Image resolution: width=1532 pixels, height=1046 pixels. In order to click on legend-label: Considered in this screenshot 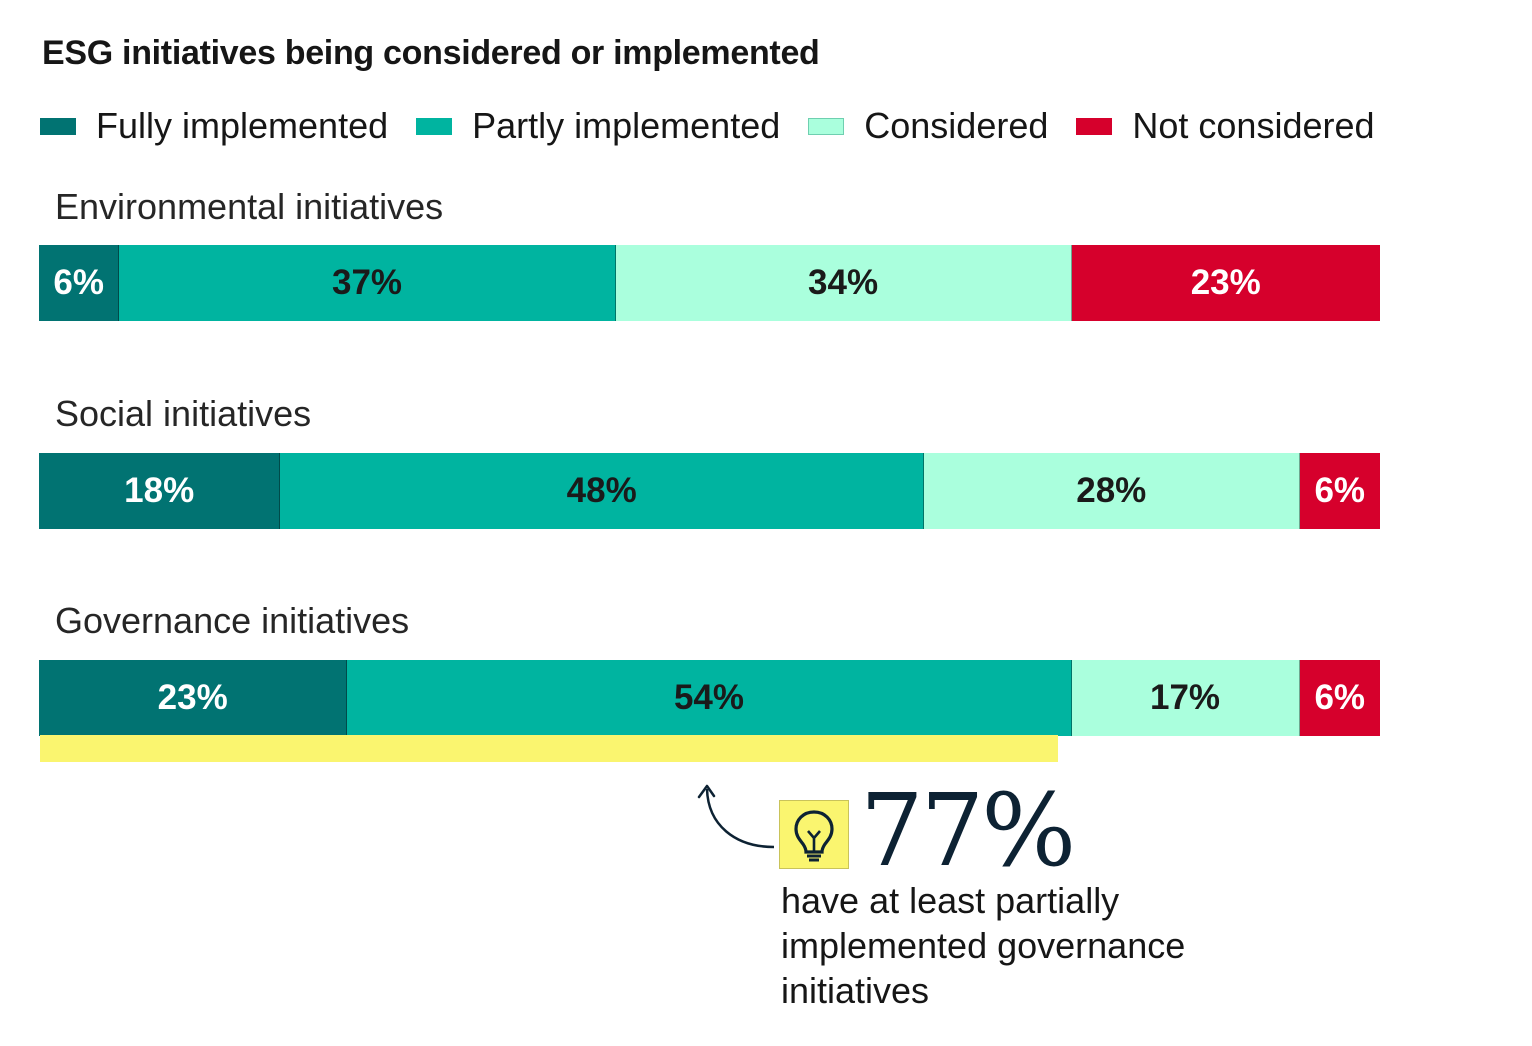, I will do `click(956, 125)`.